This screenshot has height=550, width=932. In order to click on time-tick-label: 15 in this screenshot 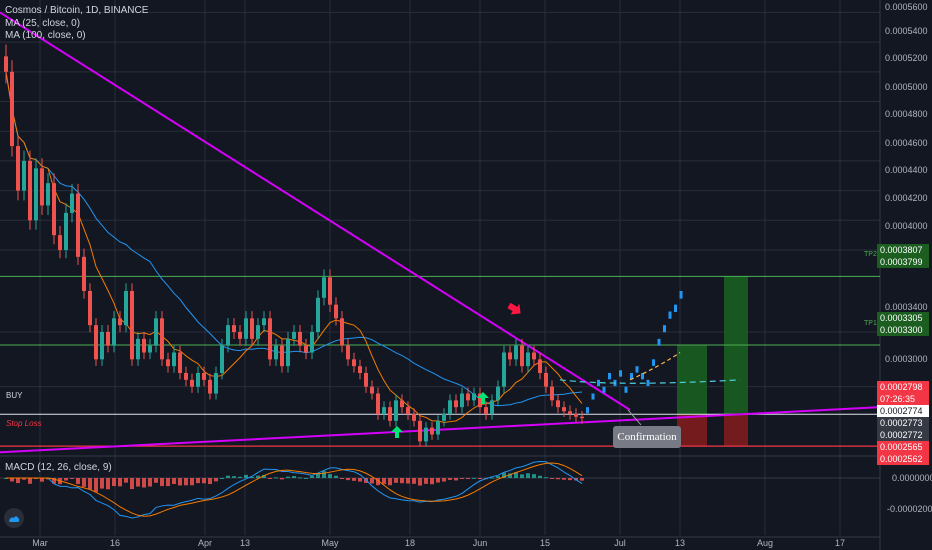, I will do `click(545, 543)`.